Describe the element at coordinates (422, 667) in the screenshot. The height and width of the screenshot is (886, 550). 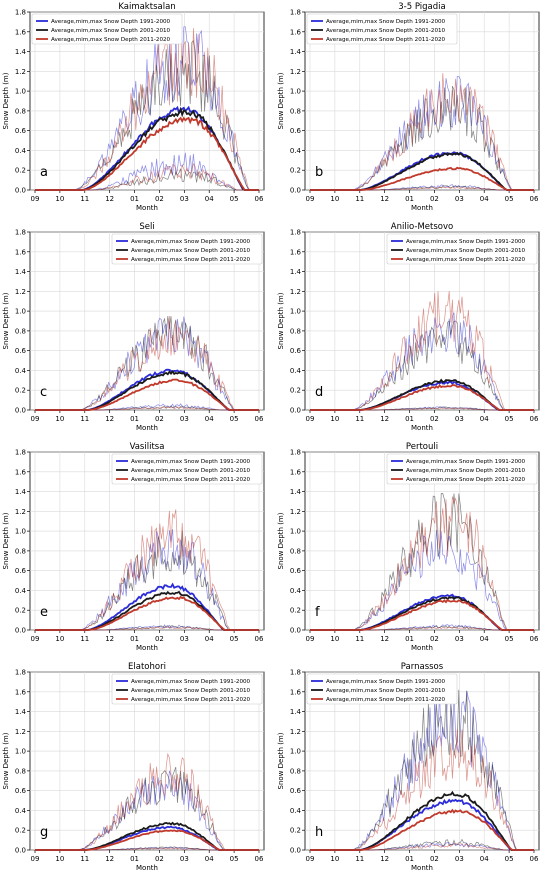
I see `chart-title: Parnassos` at that location.